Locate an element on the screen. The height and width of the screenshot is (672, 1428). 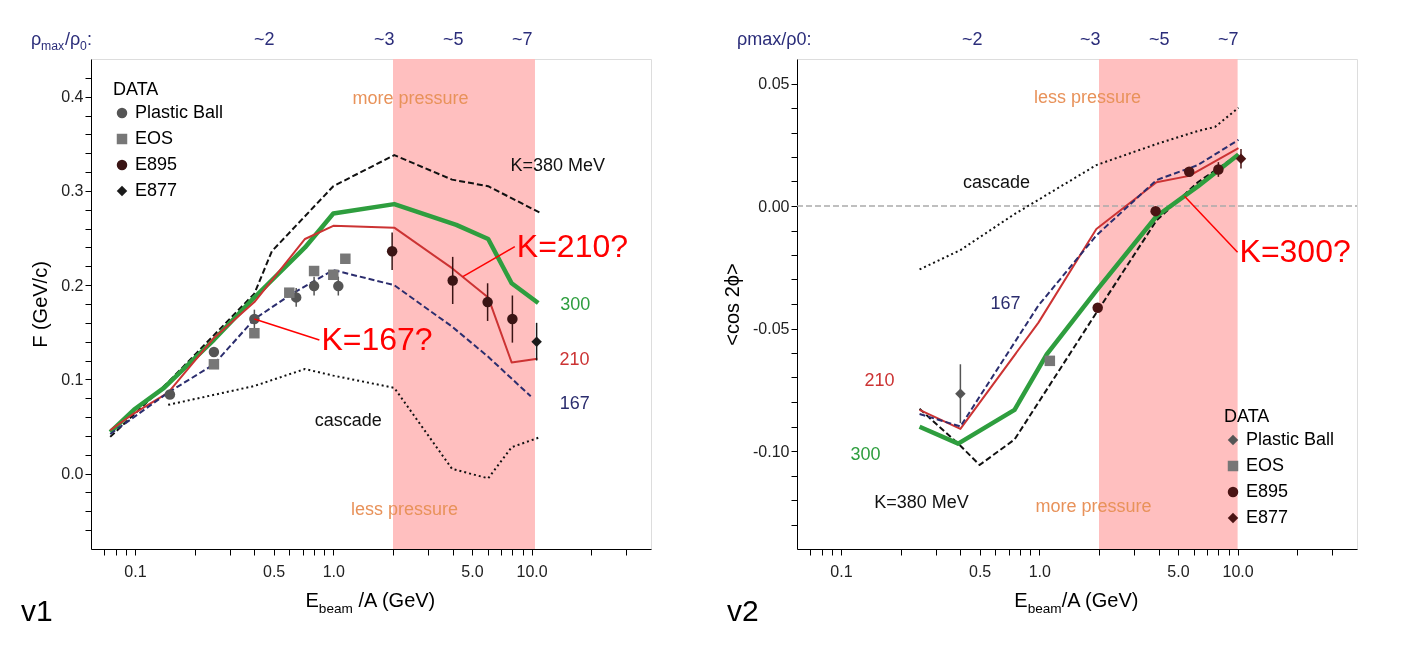
y-tick-label: 0.00 is located at coordinates (774, 206).